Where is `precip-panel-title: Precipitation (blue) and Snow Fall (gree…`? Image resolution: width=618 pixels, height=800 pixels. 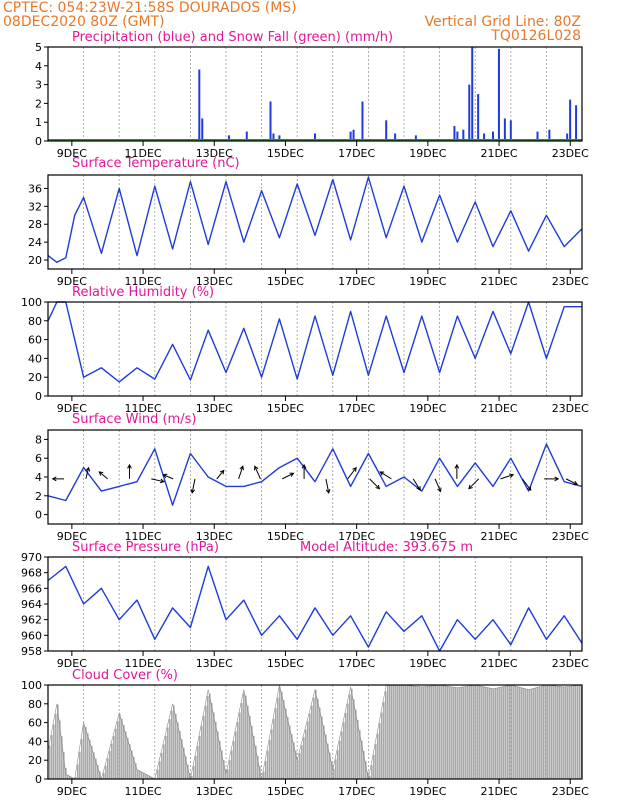 precip-panel-title: Precipitation (blue) and Snow Fall (gree… is located at coordinates (232, 37).